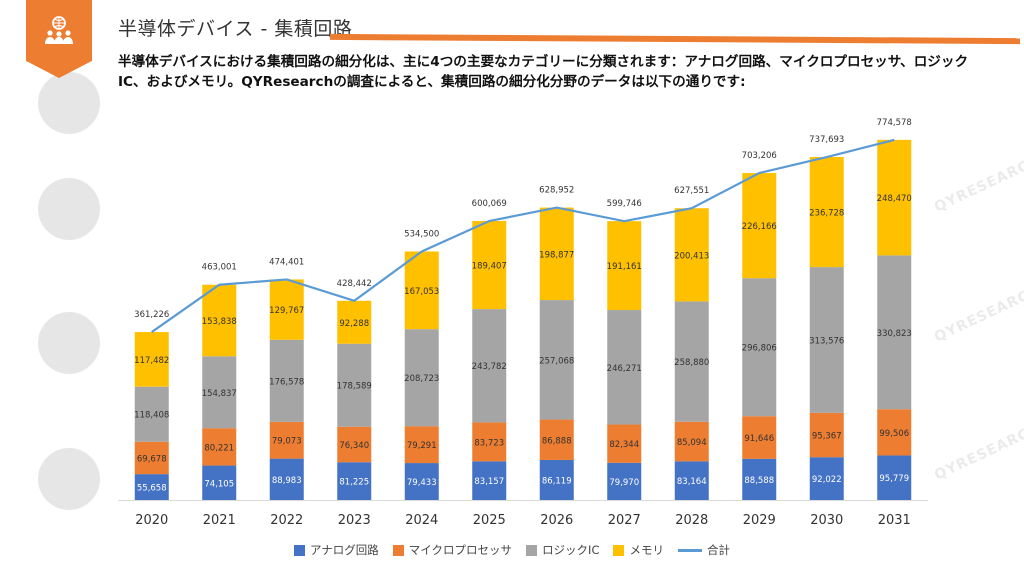 The image size is (1024, 576). What do you see at coordinates (354, 387) in the screenshot?
I see `data-label: 178,589` at bounding box center [354, 387].